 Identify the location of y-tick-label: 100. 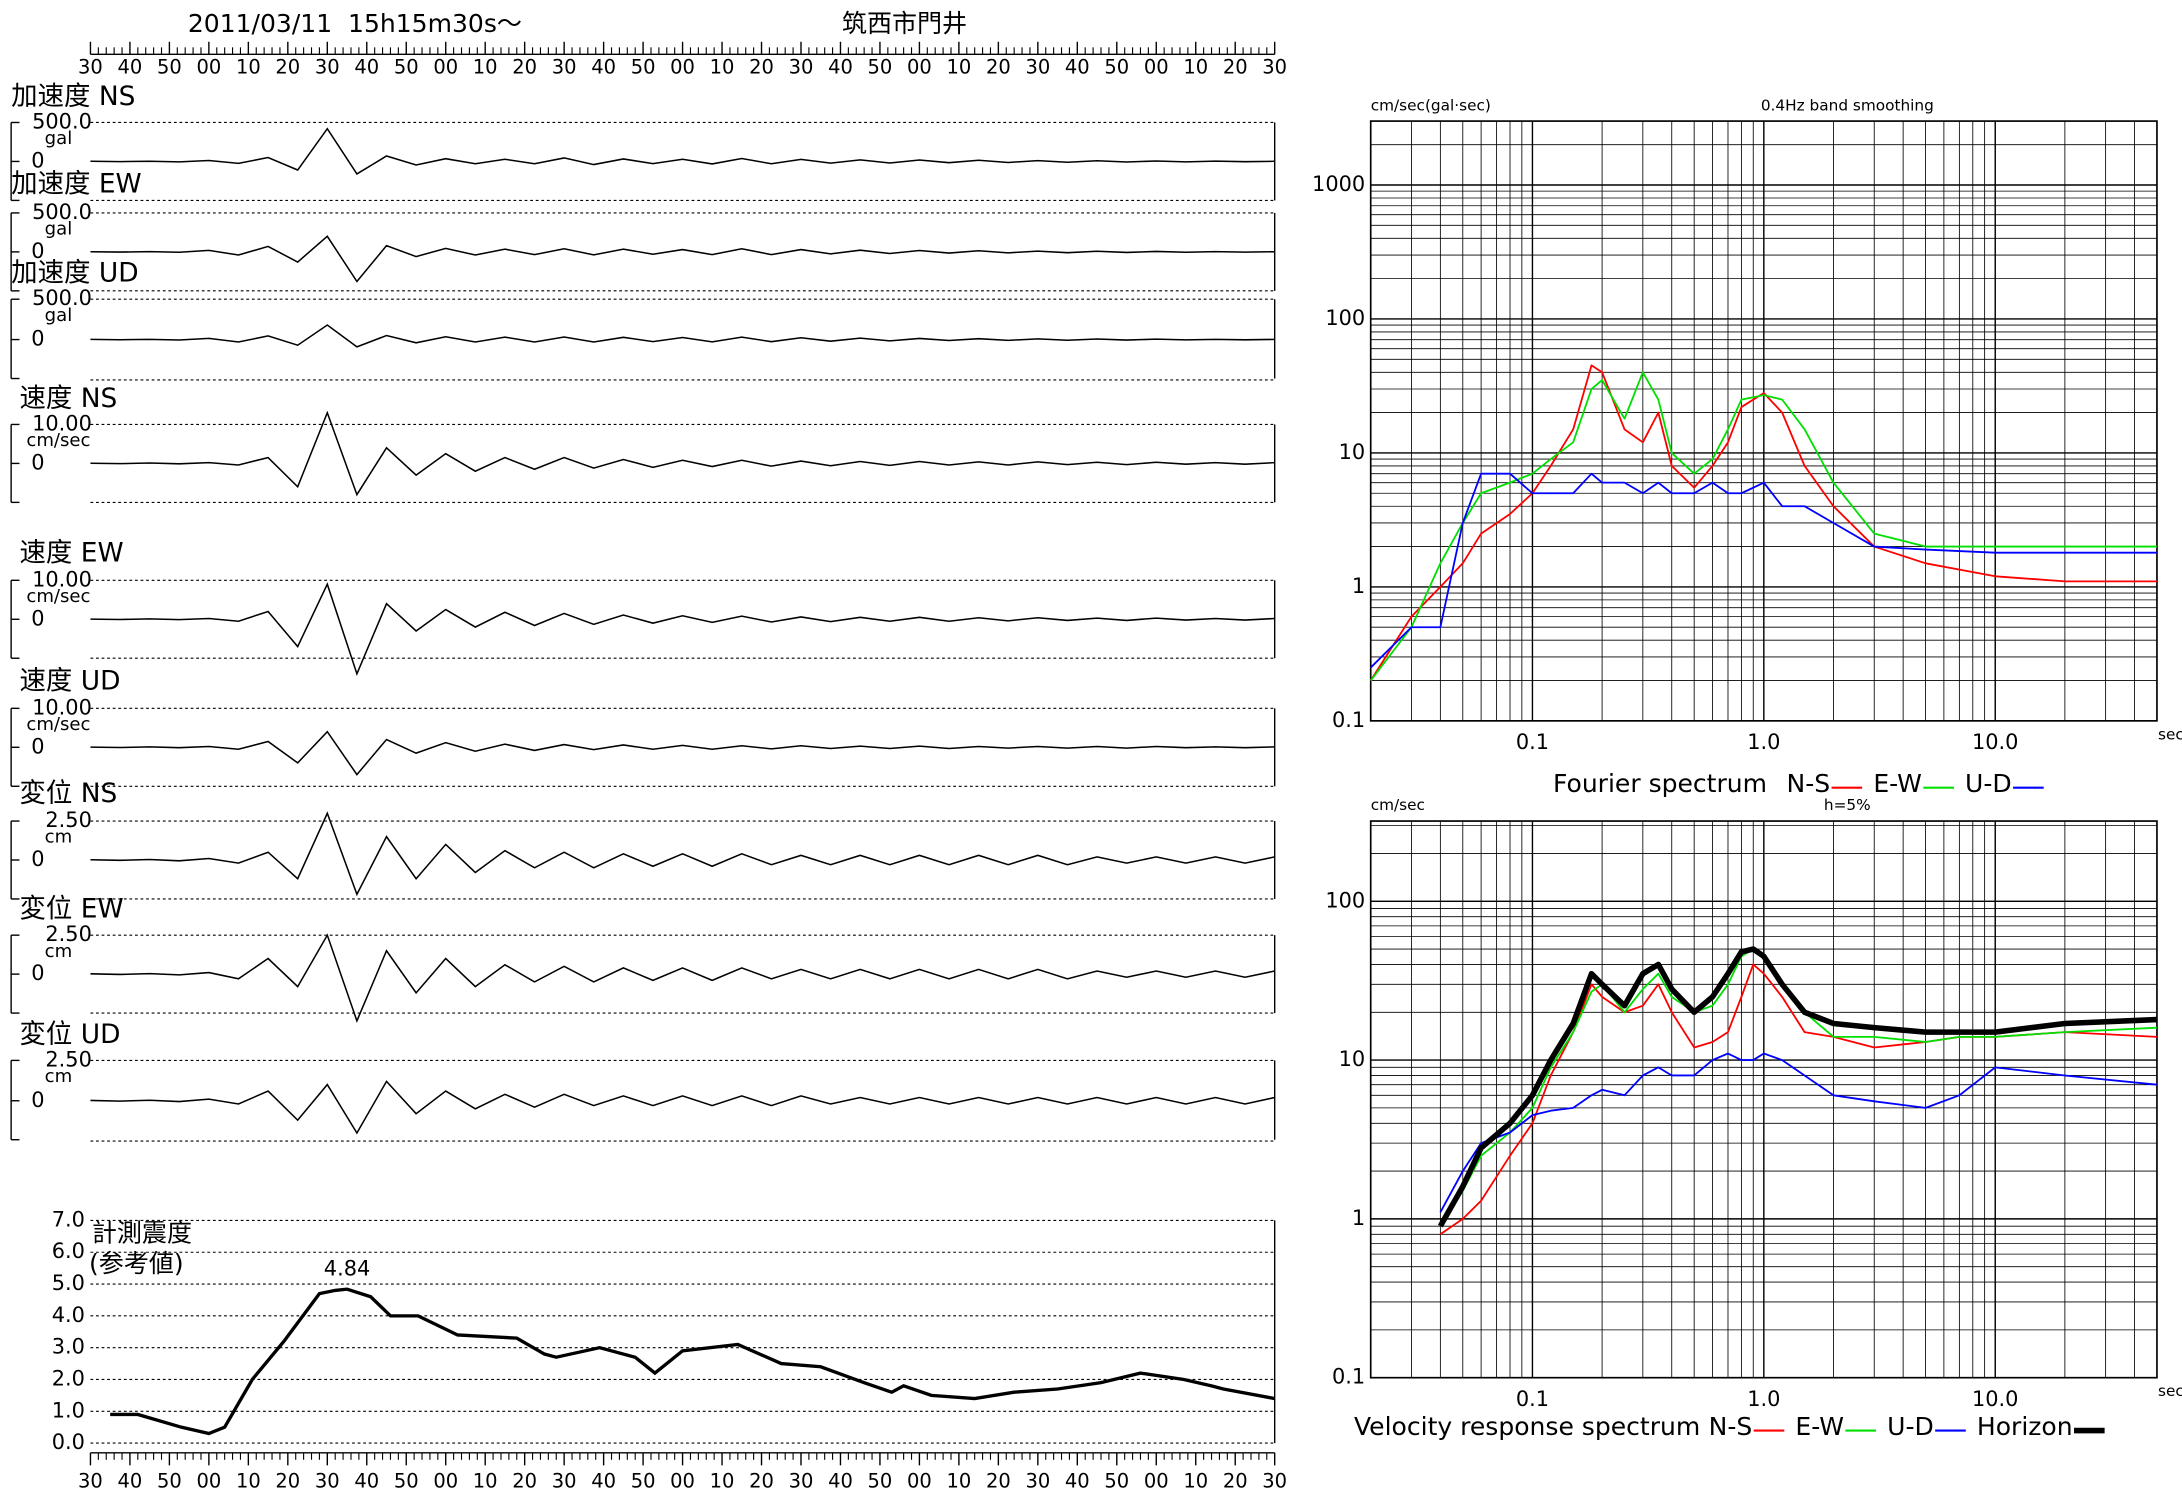
(1345, 900).